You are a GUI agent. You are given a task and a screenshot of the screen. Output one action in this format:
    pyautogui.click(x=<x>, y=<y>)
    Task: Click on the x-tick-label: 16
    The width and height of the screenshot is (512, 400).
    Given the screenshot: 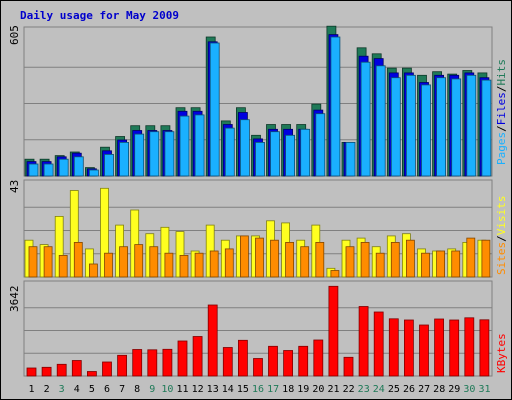 What is the action you would take?
    pyautogui.click(x=258, y=389)
    